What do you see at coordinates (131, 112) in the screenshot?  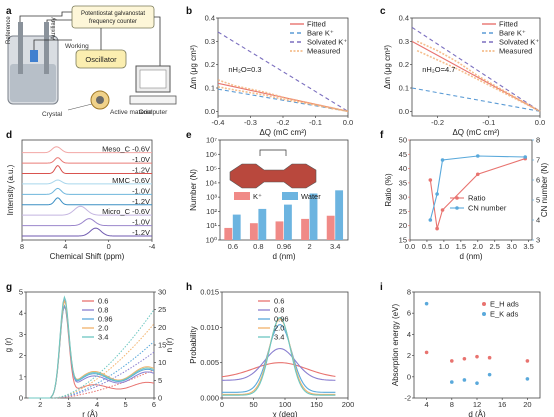 I see `active-material-label: Active material` at bounding box center [131, 112].